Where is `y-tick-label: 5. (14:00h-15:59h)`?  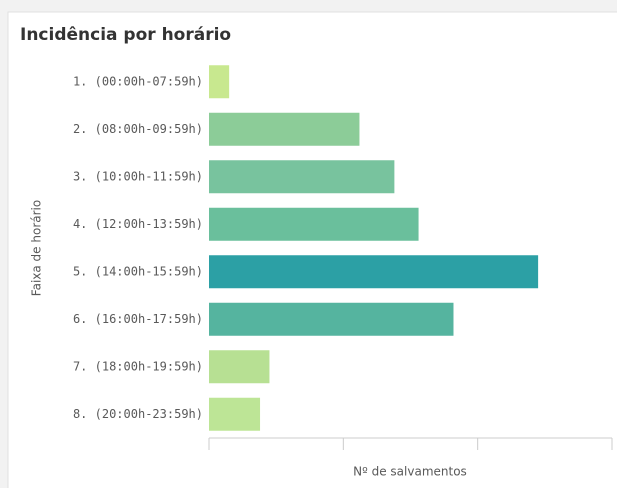
y-tick-label: 5. (14:00h-15:59h) is located at coordinates (138, 271).